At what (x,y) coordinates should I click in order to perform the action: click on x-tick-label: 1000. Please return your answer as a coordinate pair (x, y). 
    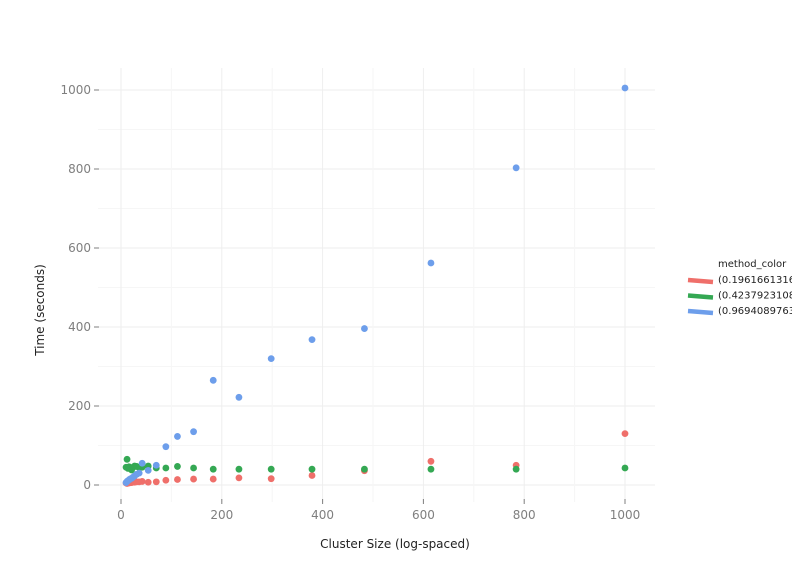
    Looking at the image, I should click on (625, 515).